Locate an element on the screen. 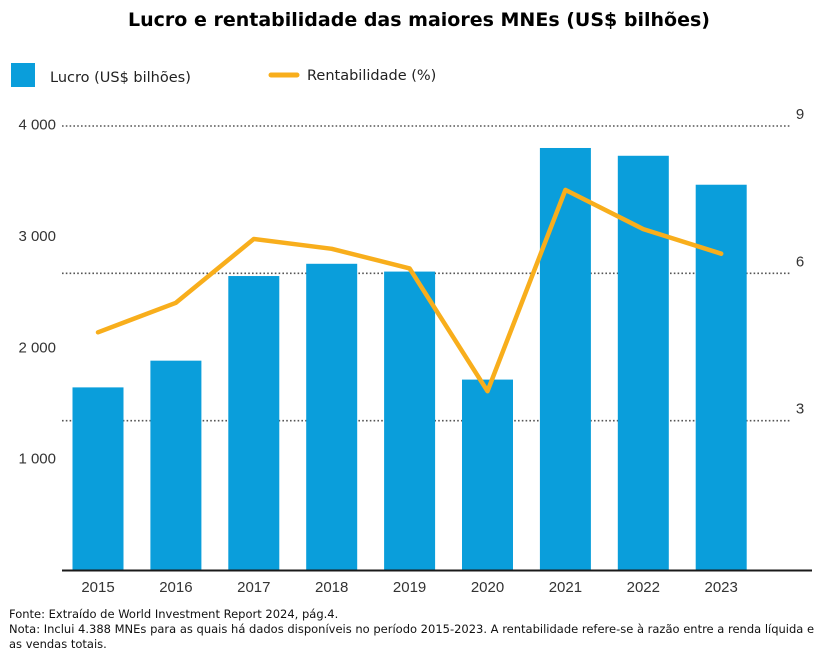  x-tick-label: 2020 is located at coordinates (487, 587).